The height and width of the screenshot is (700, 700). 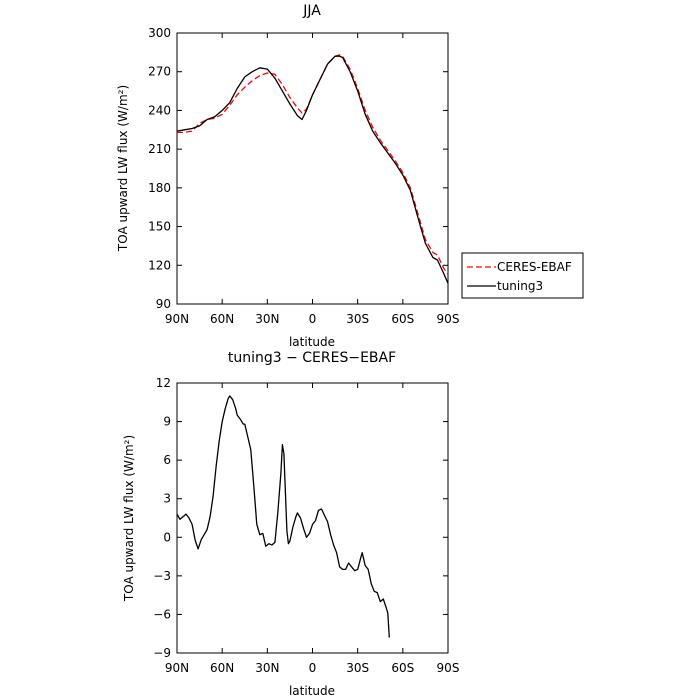 I want to click on legend-box, so click(x=522, y=275).